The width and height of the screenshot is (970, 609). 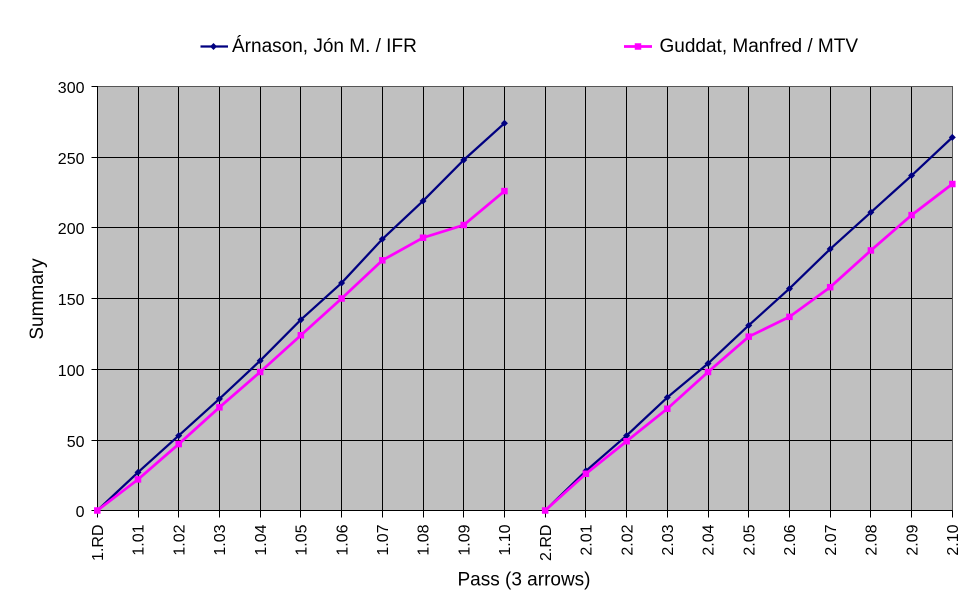 What do you see at coordinates (98, 543) in the screenshot?
I see `svg-text: 1.RD` at bounding box center [98, 543].